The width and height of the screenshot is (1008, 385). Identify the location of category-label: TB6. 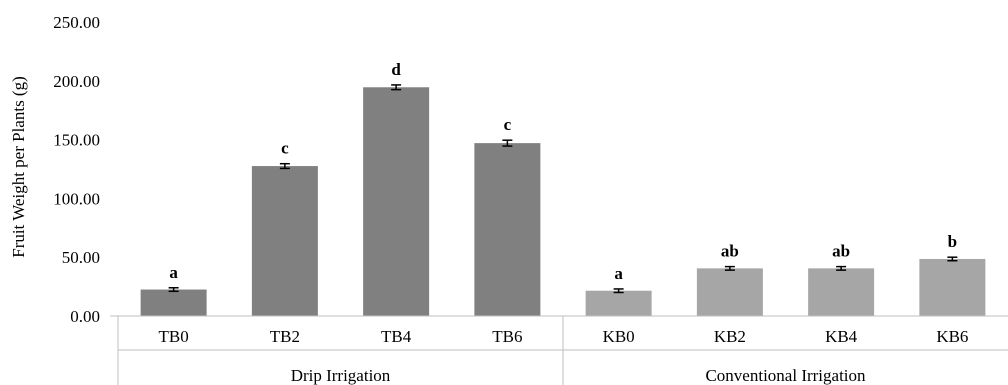
(507, 336).